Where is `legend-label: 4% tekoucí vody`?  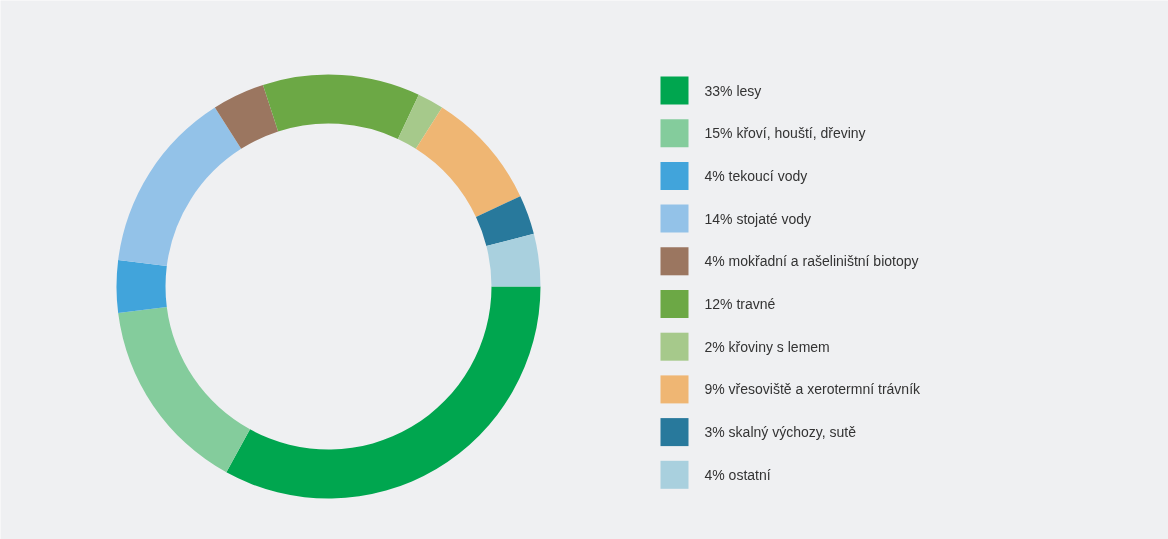 legend-label: 4% tekoucí vody is located at coordinates (756, 175).